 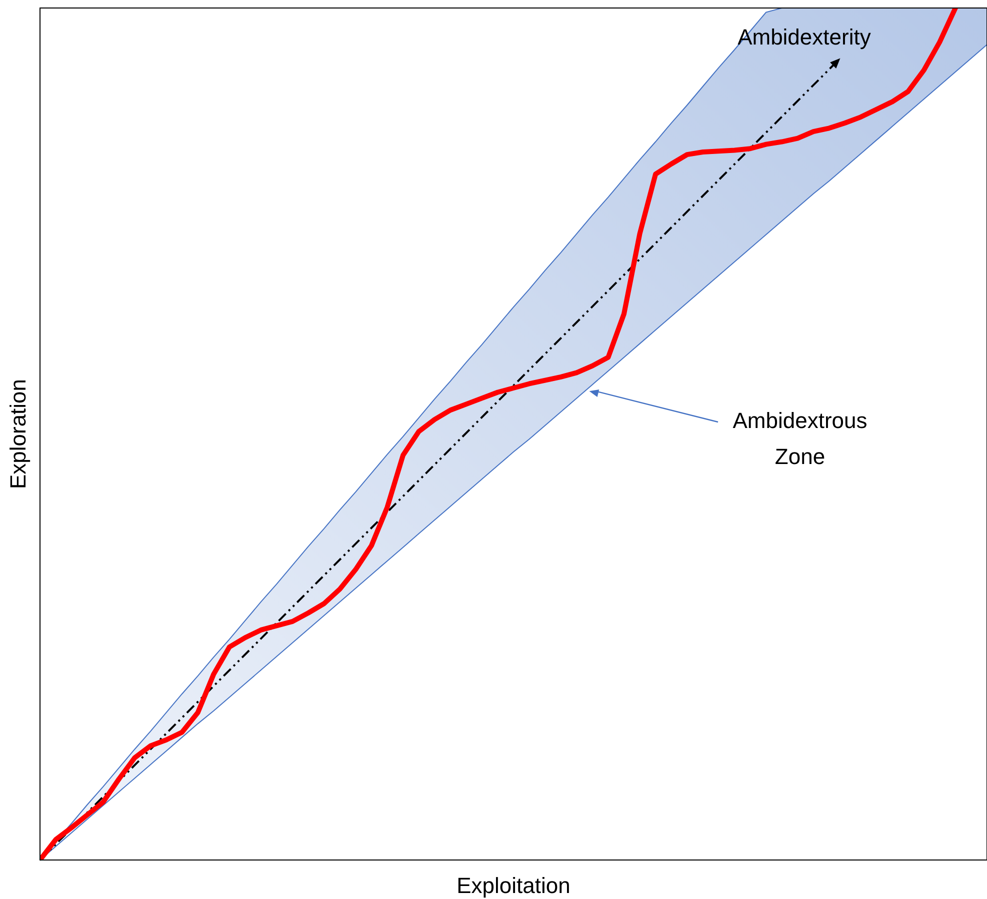 What do you see at coordinates (18, 434) in the screenshot?
I see `y-axis-title: Exploration` at bounding box center [18, 434].